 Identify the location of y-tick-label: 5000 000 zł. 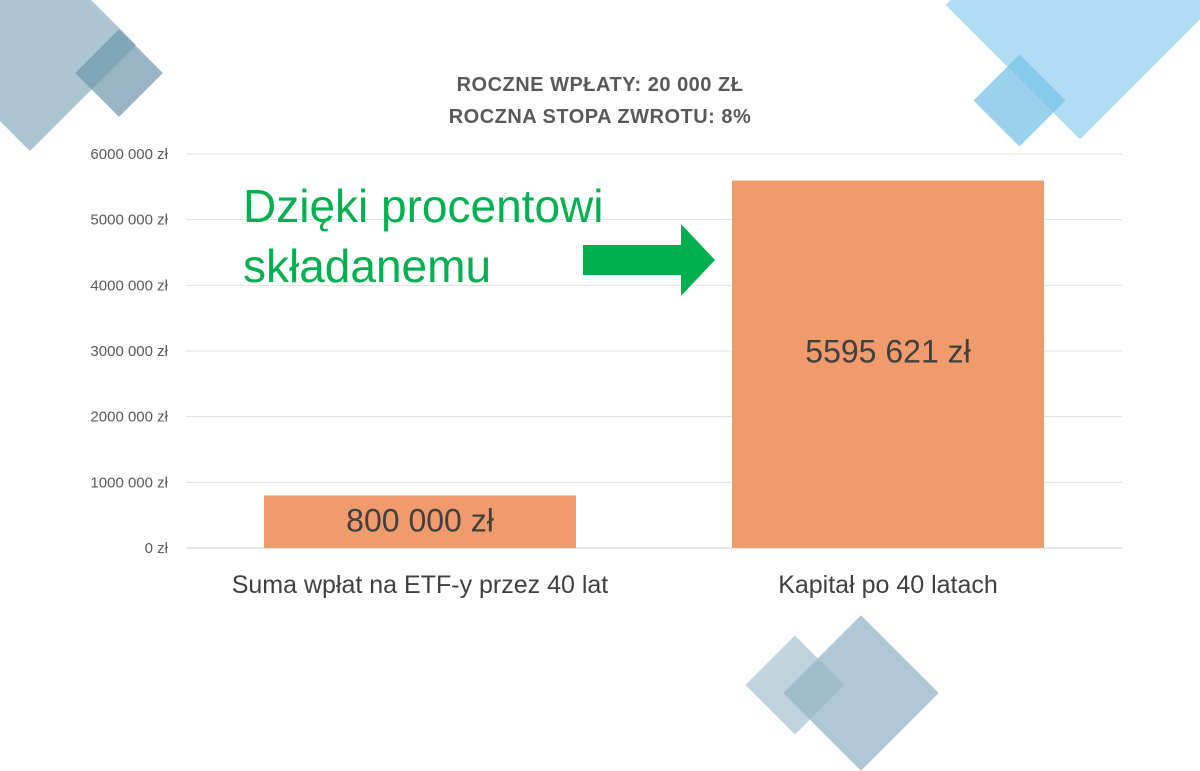
(129, 220).